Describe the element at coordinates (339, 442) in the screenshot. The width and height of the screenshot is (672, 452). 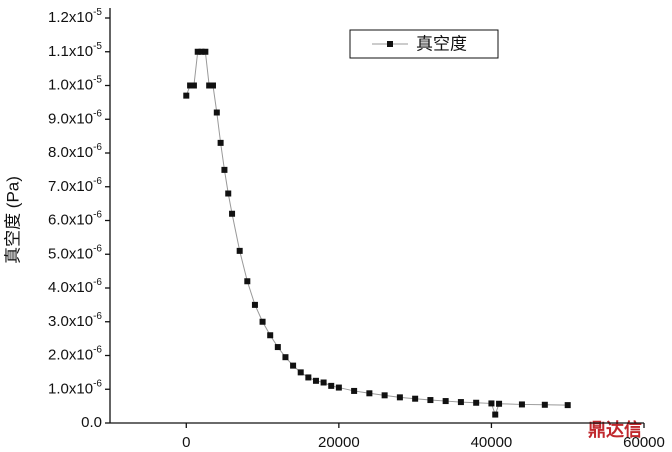
I see `x-tick-label: 20000` at that location.